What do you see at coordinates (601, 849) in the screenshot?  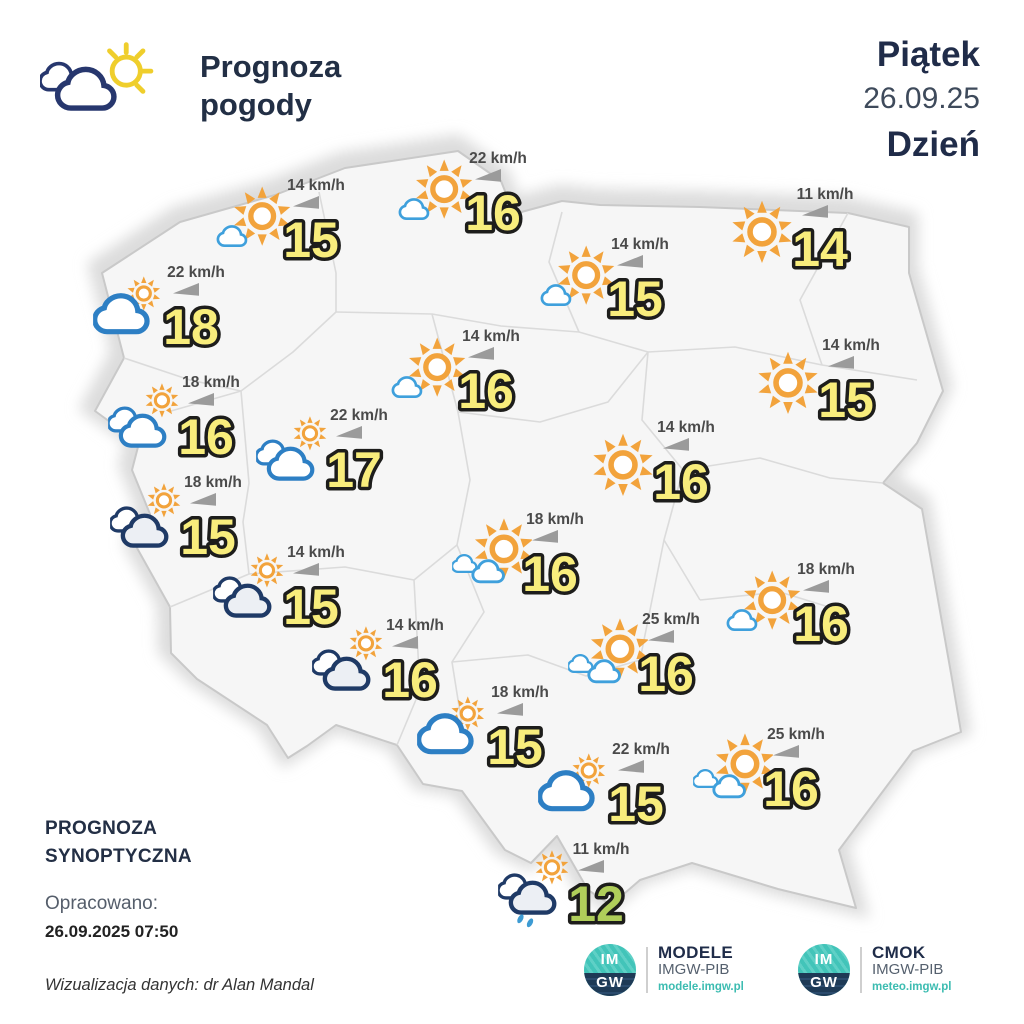 I see `wind-speed-label: 11 km/h` at bounding box center [601, 849].